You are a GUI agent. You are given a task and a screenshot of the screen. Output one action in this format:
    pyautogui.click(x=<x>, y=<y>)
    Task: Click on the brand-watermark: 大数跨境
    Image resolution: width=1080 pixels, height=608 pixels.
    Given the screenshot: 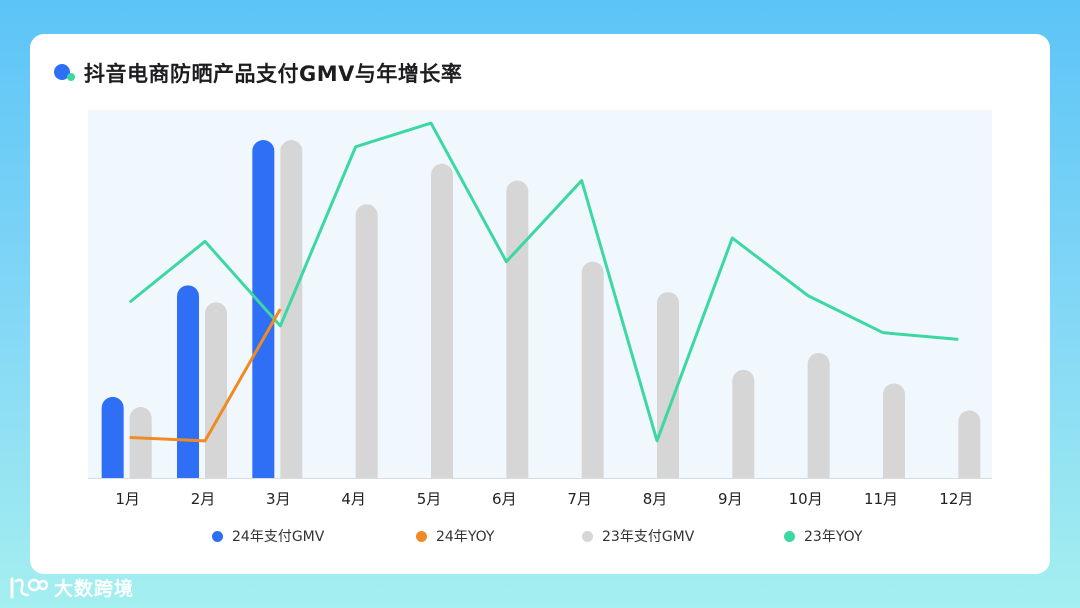 What is the action you would take?
    pyautogui.click(x=71, y=587)
    